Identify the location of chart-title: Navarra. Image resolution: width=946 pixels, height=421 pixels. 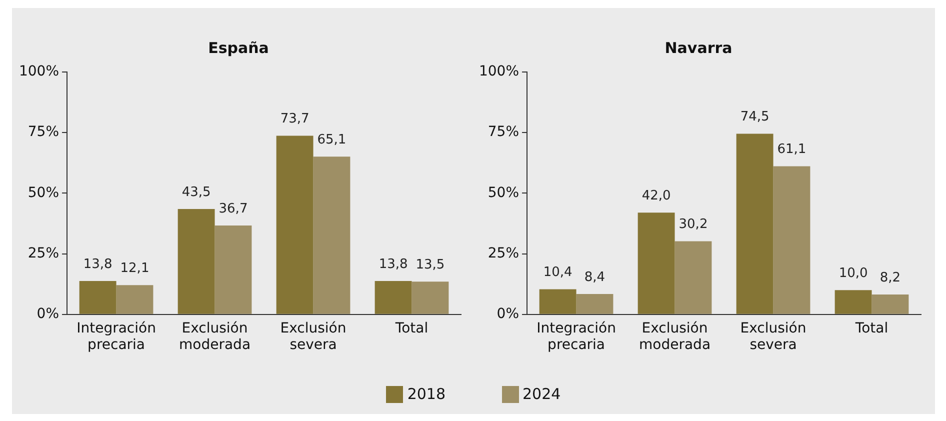
(698, 47).